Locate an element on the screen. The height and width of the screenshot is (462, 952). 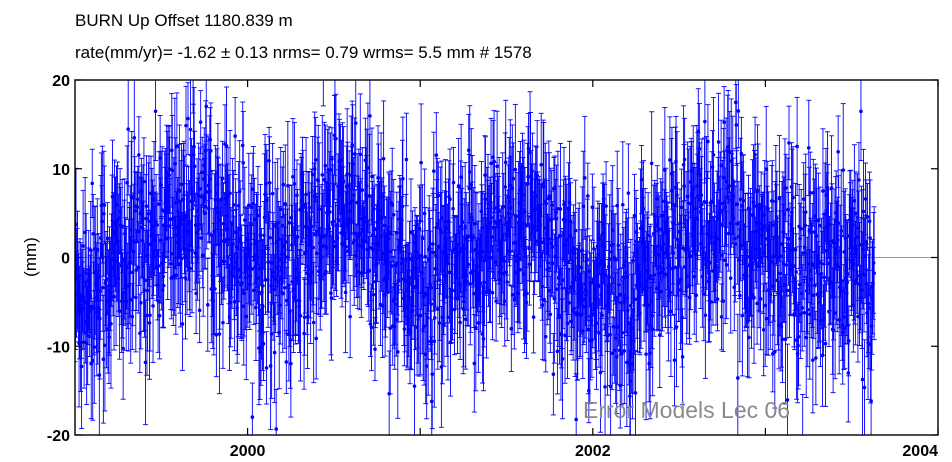
chart-title: BURN Up Offset 1180.839 m is located at coordinates (184, 20).